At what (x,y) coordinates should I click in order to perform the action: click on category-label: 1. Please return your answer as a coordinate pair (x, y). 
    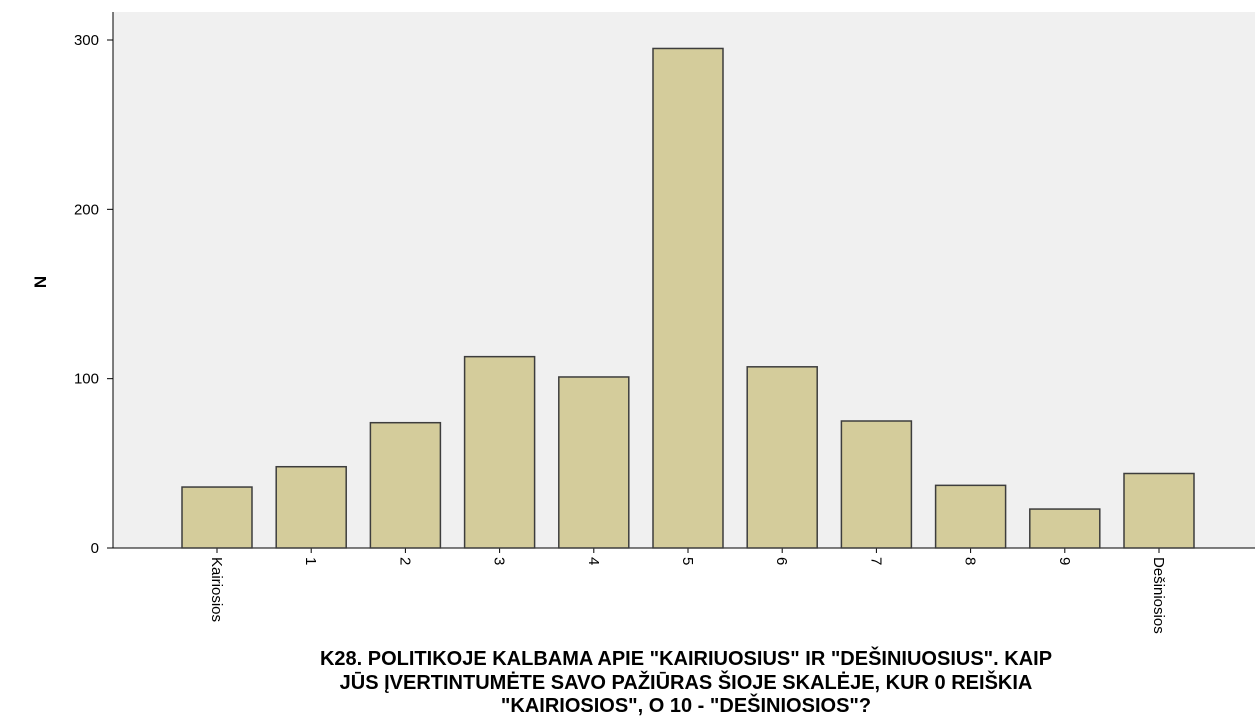
    Looking at the image, I should click on (310, 561).